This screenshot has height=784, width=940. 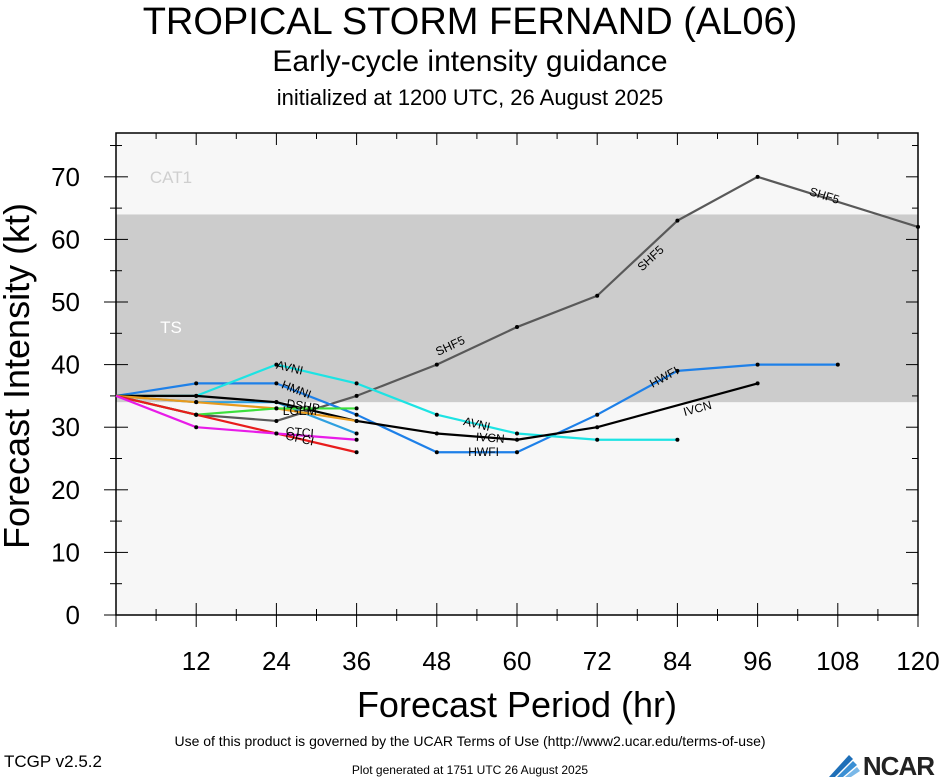 What do you see at coordinates (73, 615) in the screenshot?
I see `y-tick-label: 0` at bounding box center [73, 615].